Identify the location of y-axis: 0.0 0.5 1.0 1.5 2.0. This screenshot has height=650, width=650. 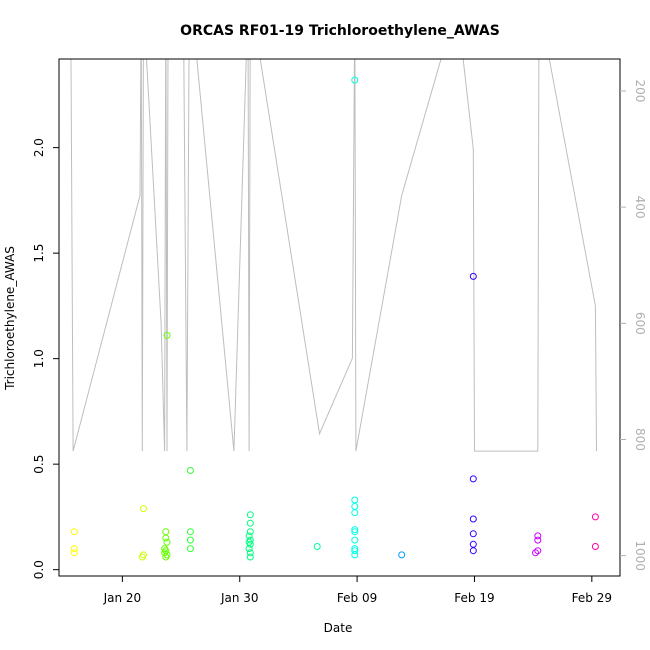
(45, 358).